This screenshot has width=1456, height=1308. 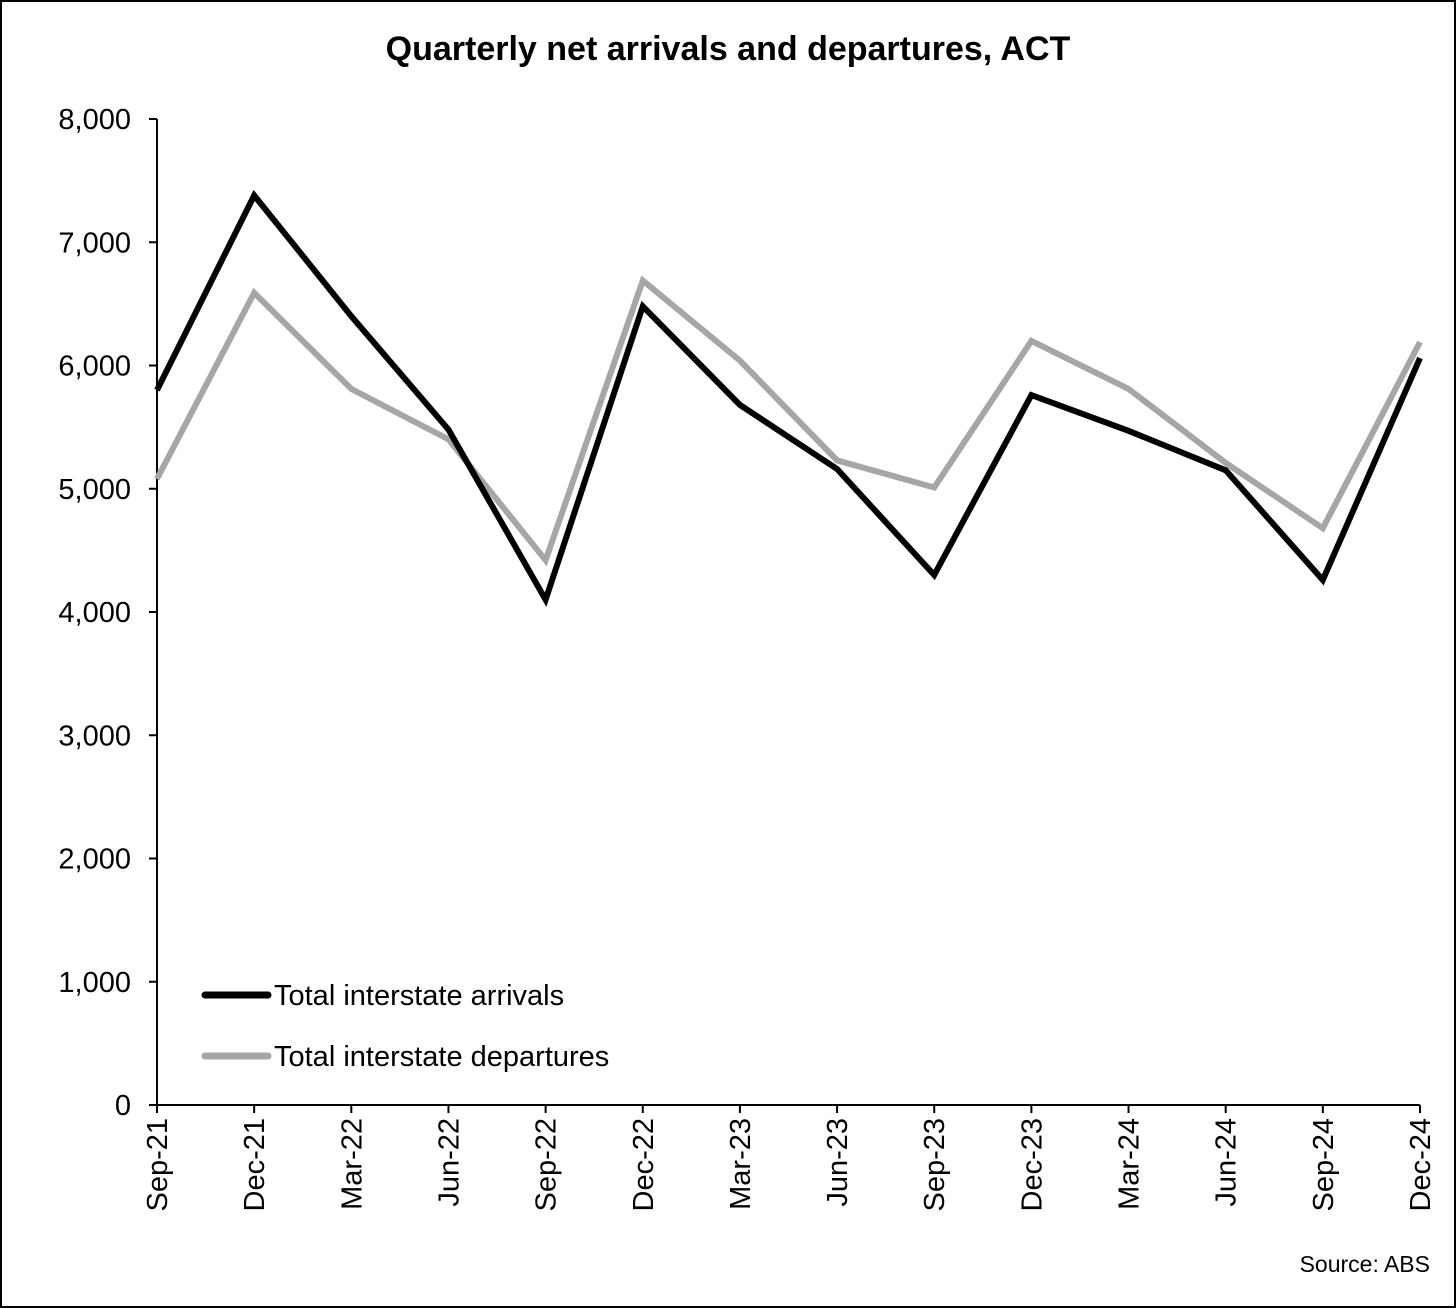 I want to click on x-tick-label: Dec-21, so click(x=255, y=1165).